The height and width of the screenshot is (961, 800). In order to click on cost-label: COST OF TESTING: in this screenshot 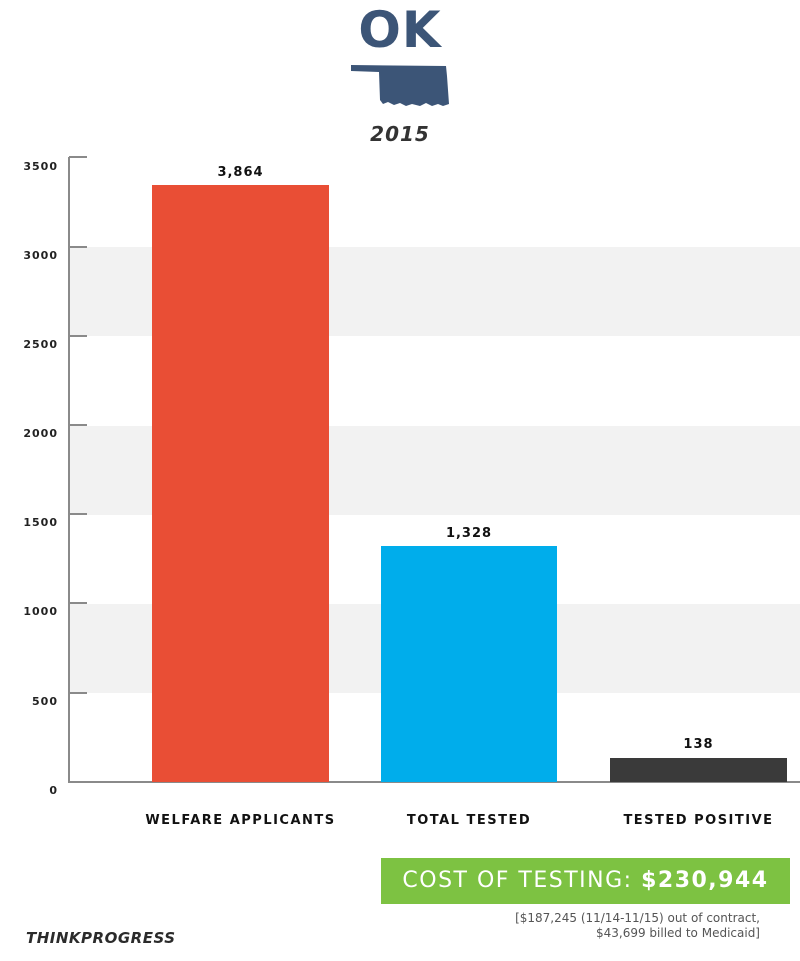, I will do `click(522, 880)`.